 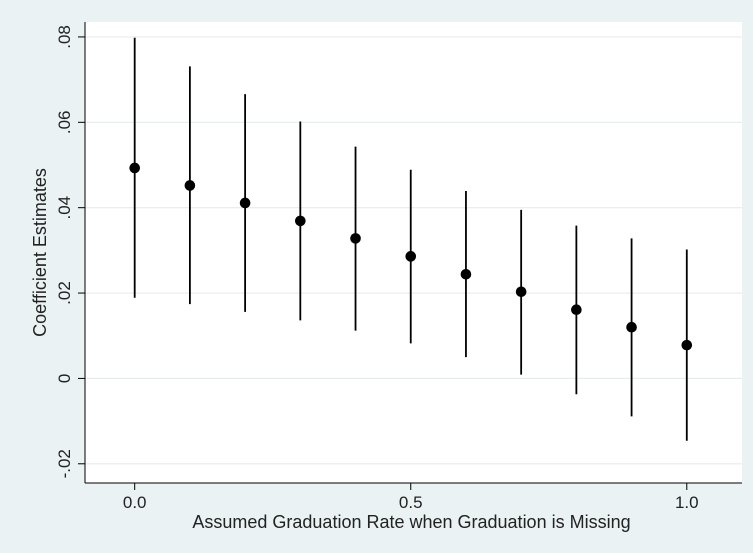 What do you see at coordinates (687, 502) in the screenshot?
I see `x-tick-label: 1.0` at bounding box center [687, 502].